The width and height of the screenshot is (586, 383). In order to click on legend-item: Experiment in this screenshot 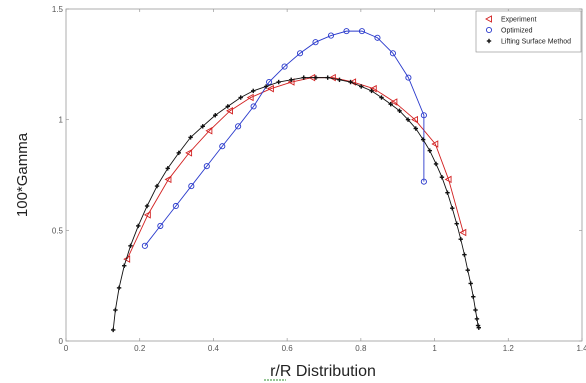, I will do `click(510, 19)`.